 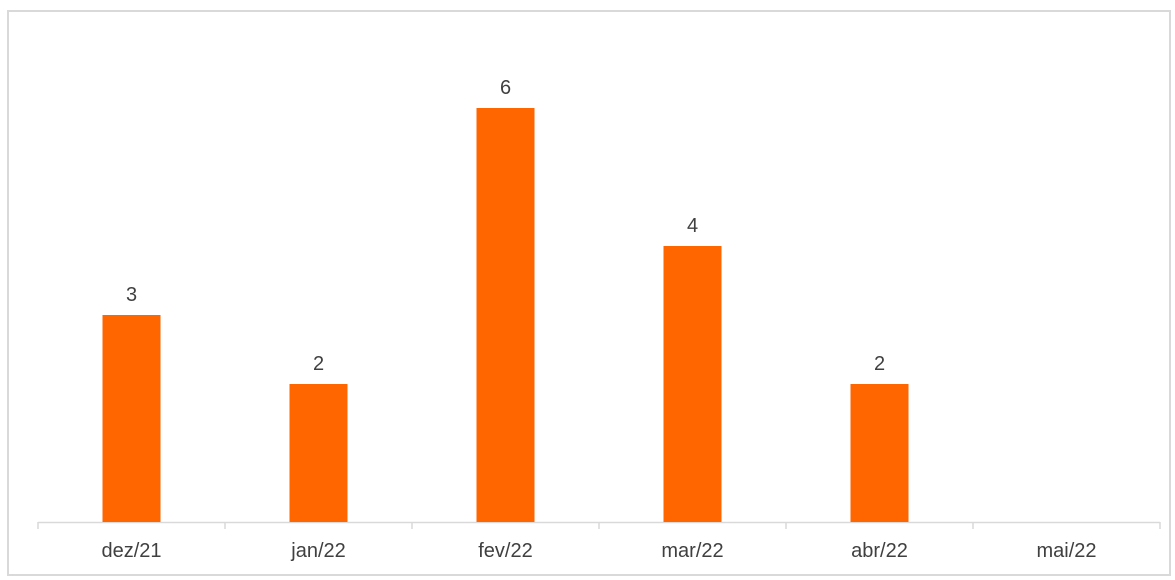 I want to click on data-label: 6, so click(x=505, y=88).